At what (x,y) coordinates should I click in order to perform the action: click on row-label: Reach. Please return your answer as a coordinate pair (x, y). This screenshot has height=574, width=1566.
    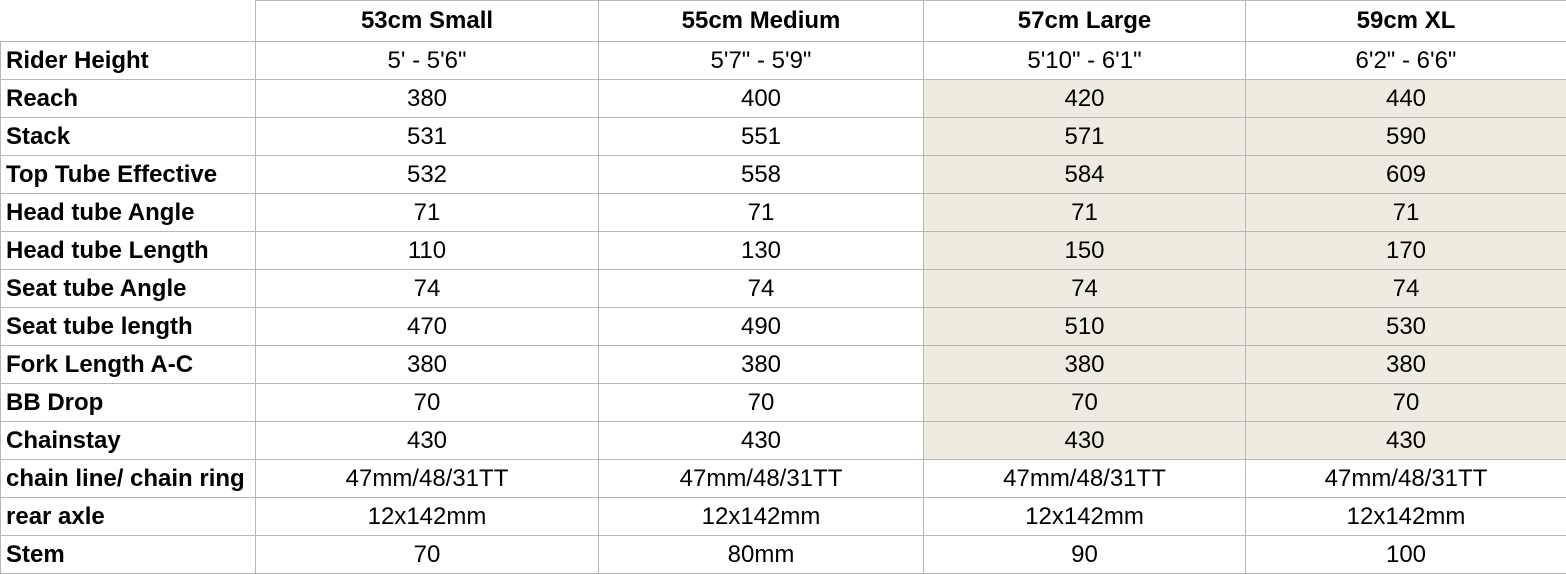
    Looking at the image, I should click on (128, 99).